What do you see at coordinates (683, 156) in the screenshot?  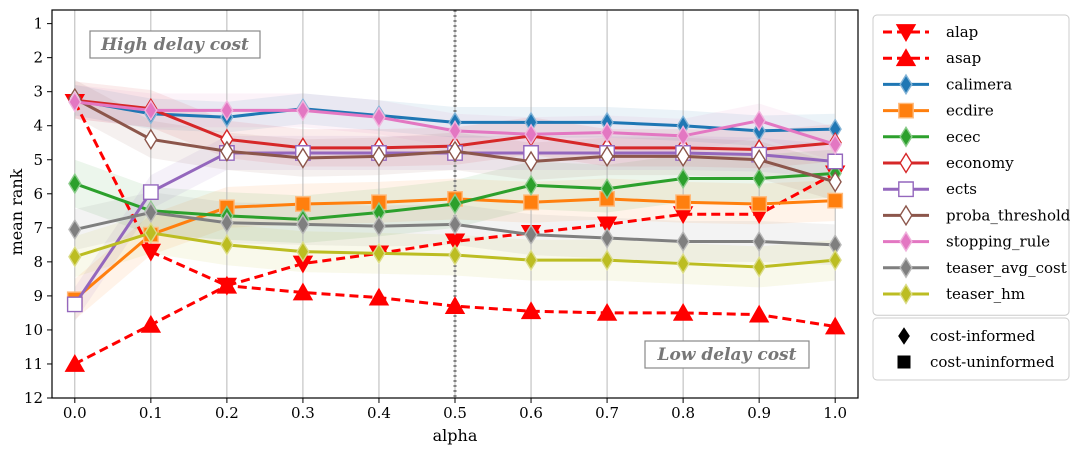 I see `point-proba_threshold-0.8` at bounding box center [683, 156].